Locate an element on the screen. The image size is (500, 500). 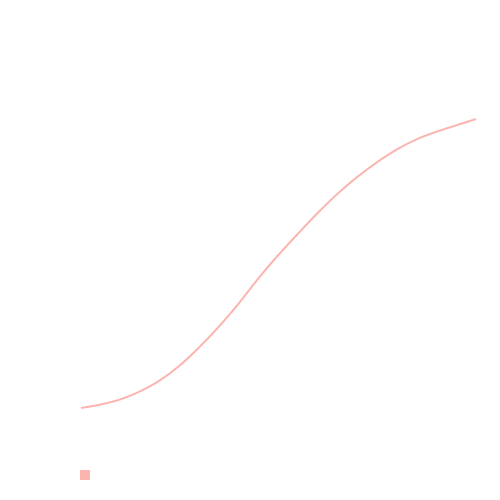
legend-swatch is located at coordinates (85, 475).